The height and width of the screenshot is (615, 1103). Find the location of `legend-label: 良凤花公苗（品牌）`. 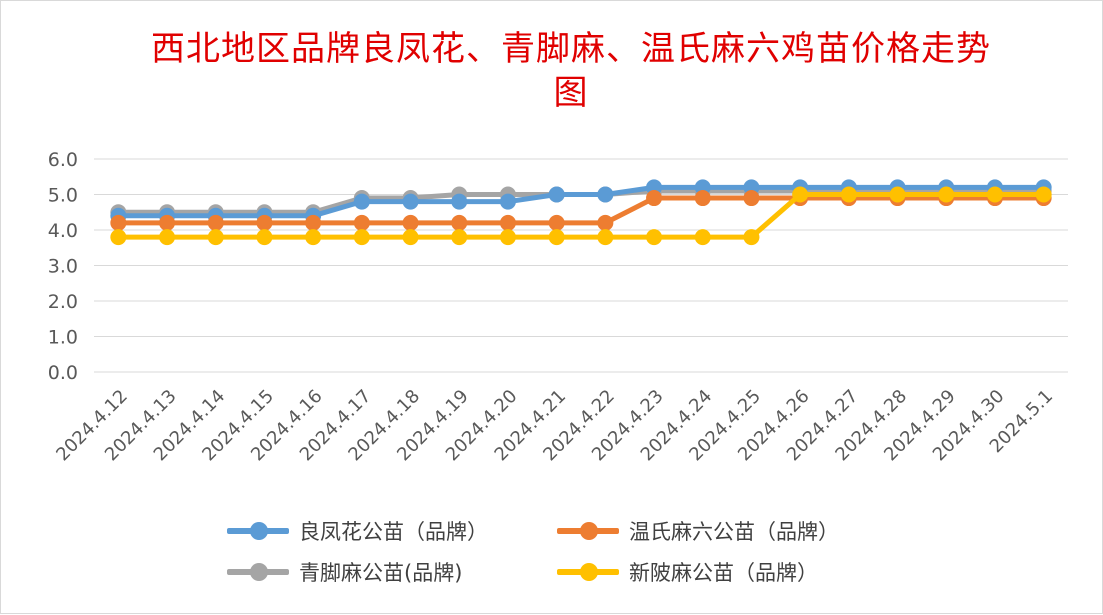

legend-label: 良凤花公苗（品牌） is located at coordinates (393, 532).